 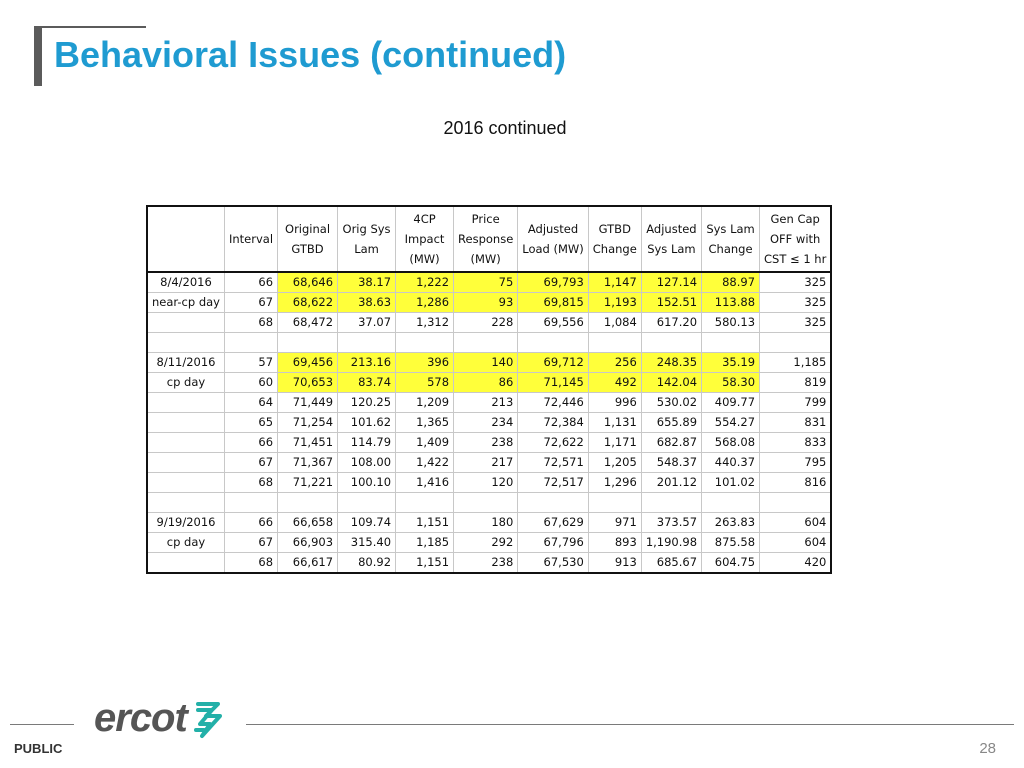 I want to click on cell-sys-lam-change: 409.77, so click(x=731, y=402).